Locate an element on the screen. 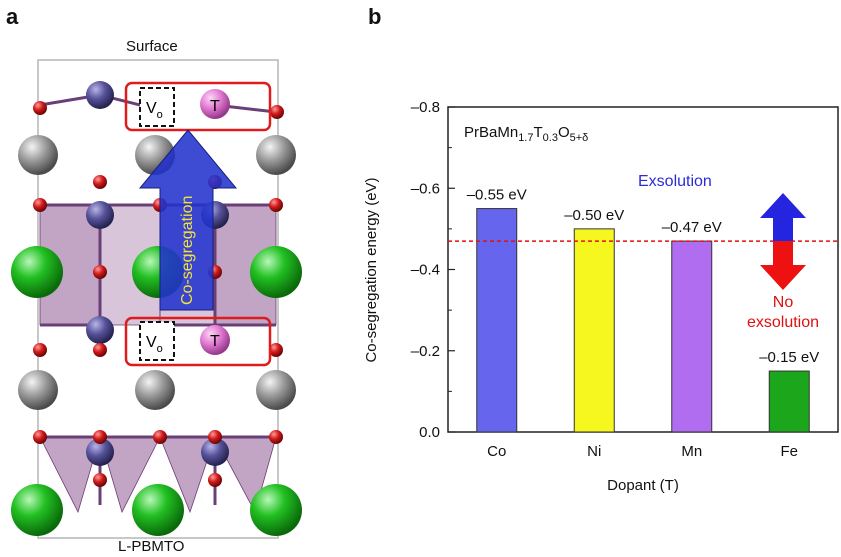 The height and width of the screenshot is (557, 841). bar-value-label: –0.15 eV is located at coordinates (789, 357).